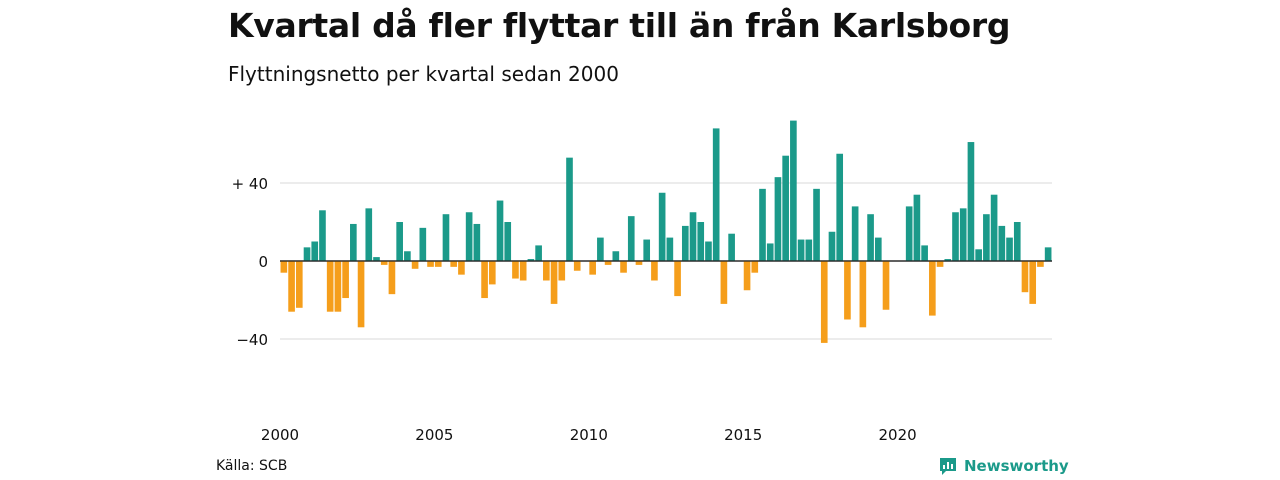 This screenshot has height=480, width=1280. I want to click on y-tick-label: 0, so click(263, 262).